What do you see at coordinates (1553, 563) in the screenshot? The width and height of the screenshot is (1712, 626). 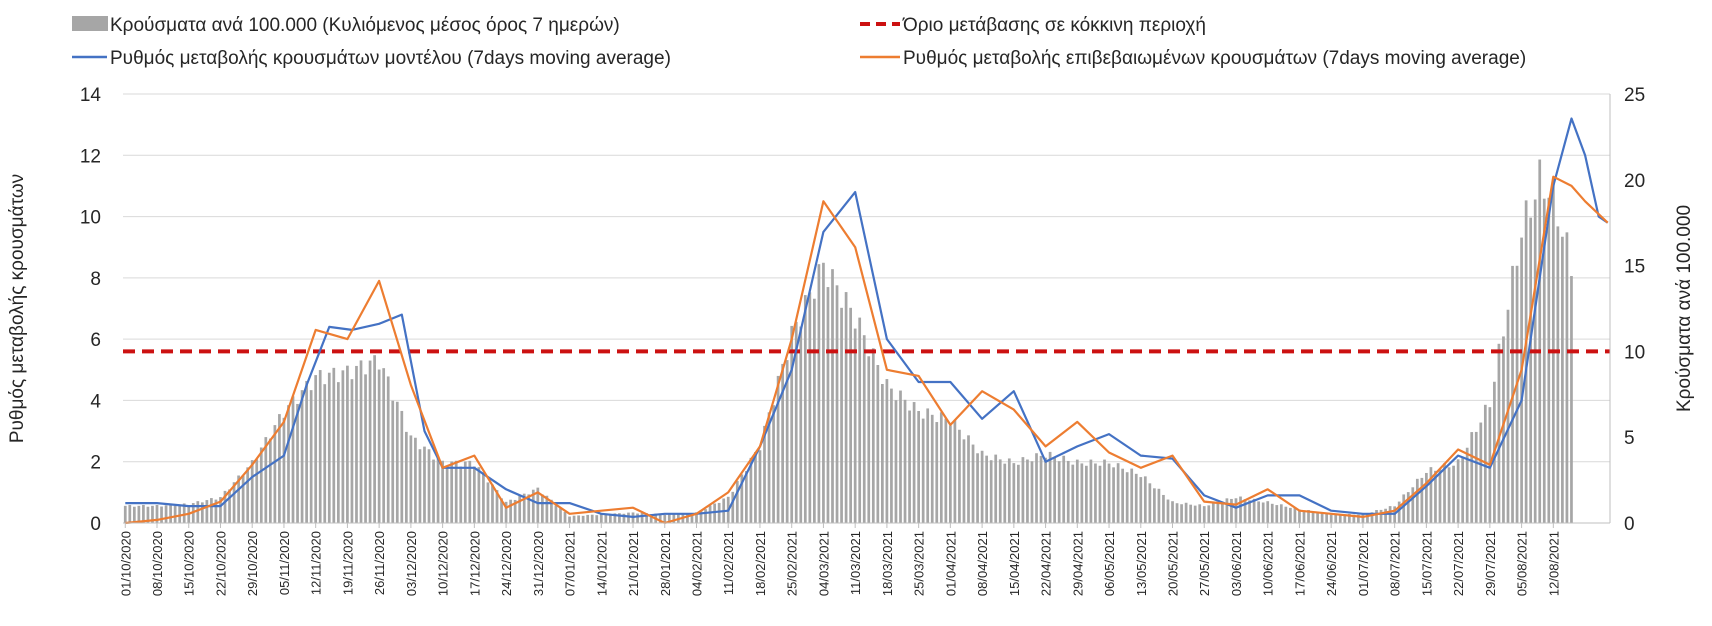 I see `x-tick-label: 12/08/2021` at bounding box center [1553, 563].